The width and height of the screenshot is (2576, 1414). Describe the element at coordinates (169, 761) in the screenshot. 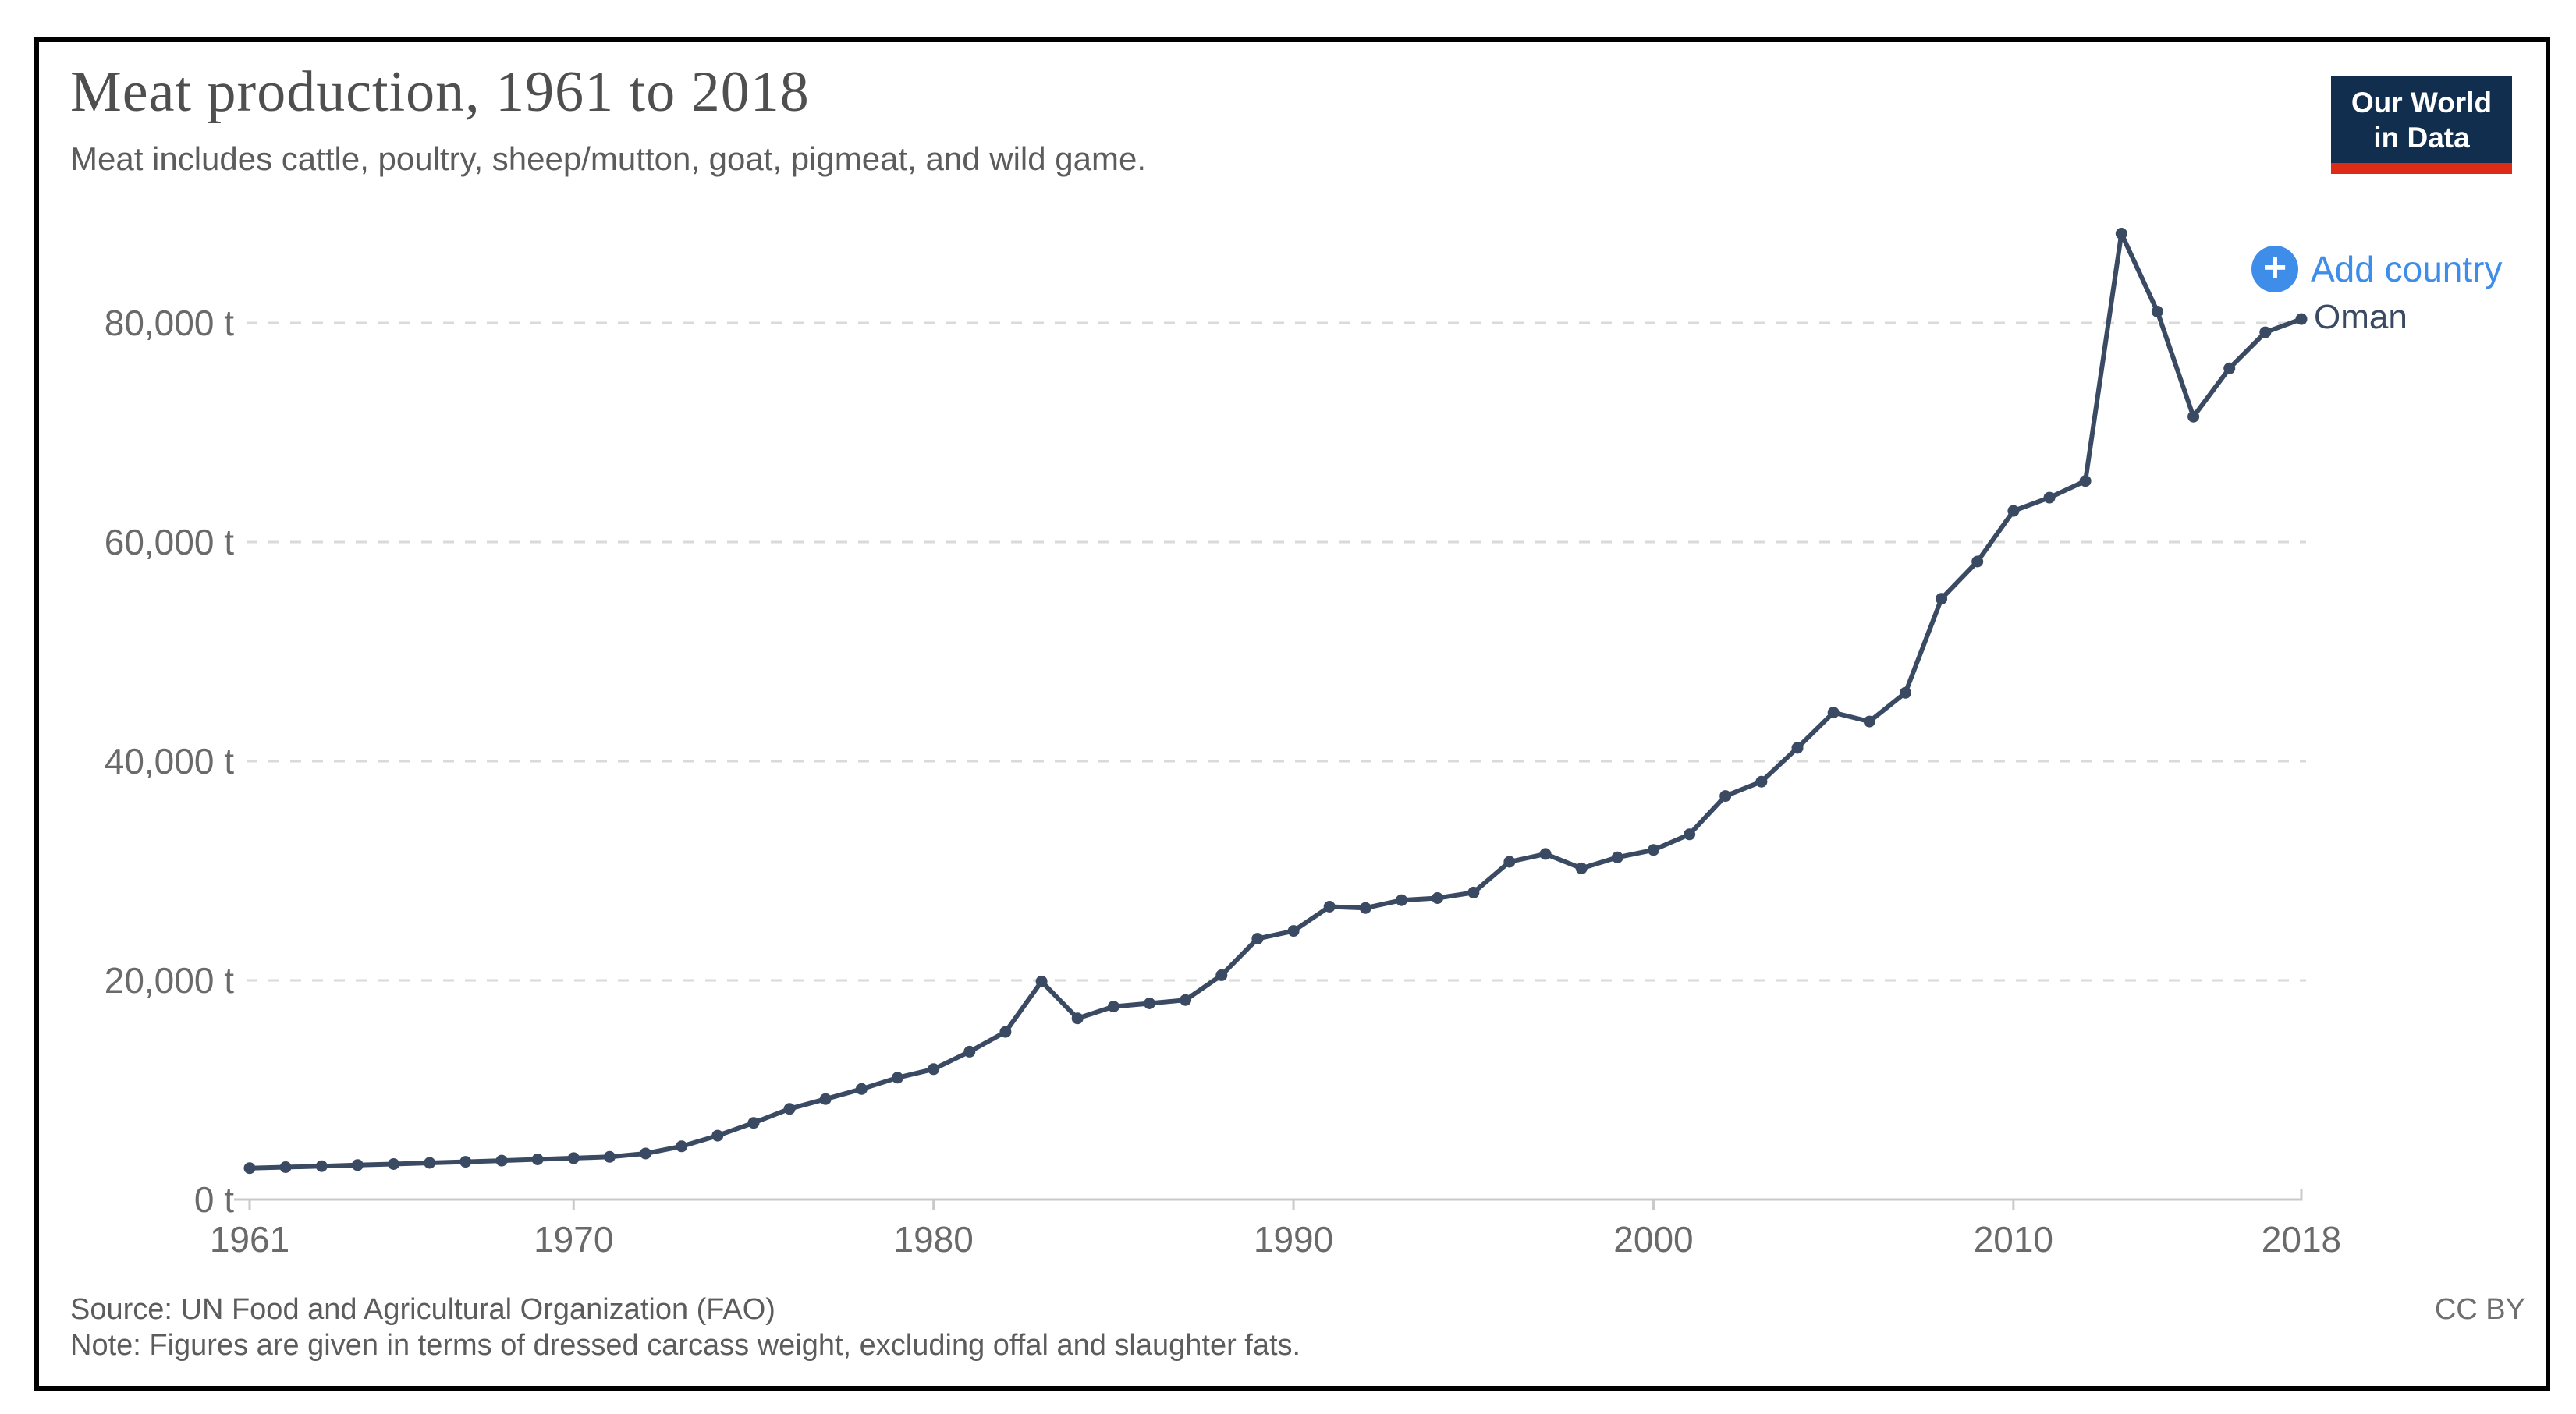

I see `y-axis-tick-label: 40,000 t` at that location.